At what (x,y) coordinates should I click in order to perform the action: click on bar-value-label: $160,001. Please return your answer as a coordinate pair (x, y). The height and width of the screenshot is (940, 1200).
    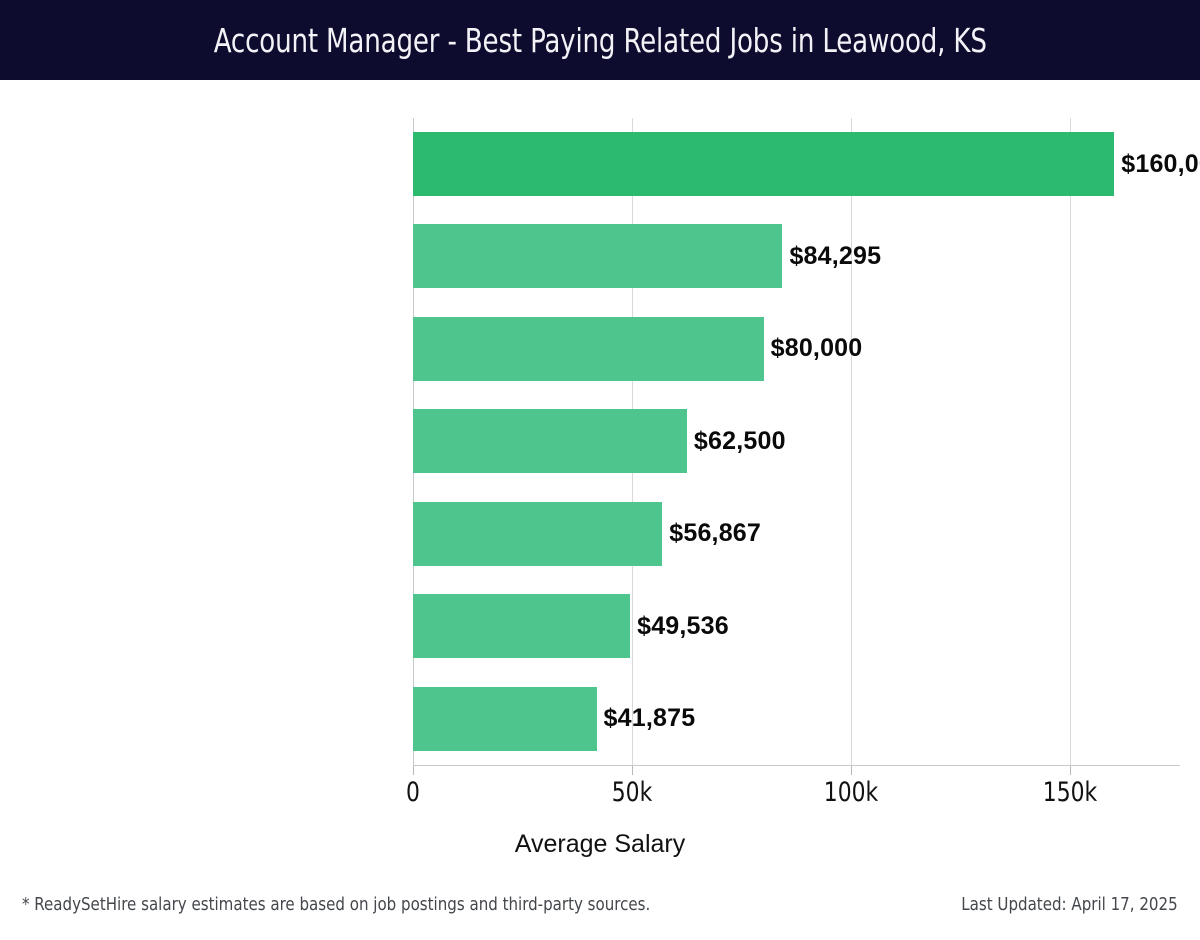
    Looking at the image, I should click on (1160, 163).